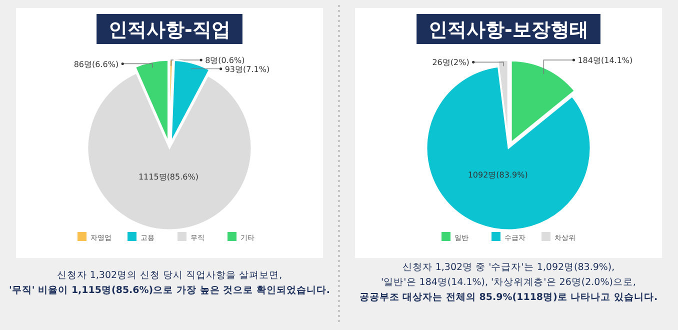 This screenshot has width=678, height=330. What do you see at coordinates (96, 64) in the screenshot?
I see `data-label: 86명(6.6%)` at bounding box center [96, 64].